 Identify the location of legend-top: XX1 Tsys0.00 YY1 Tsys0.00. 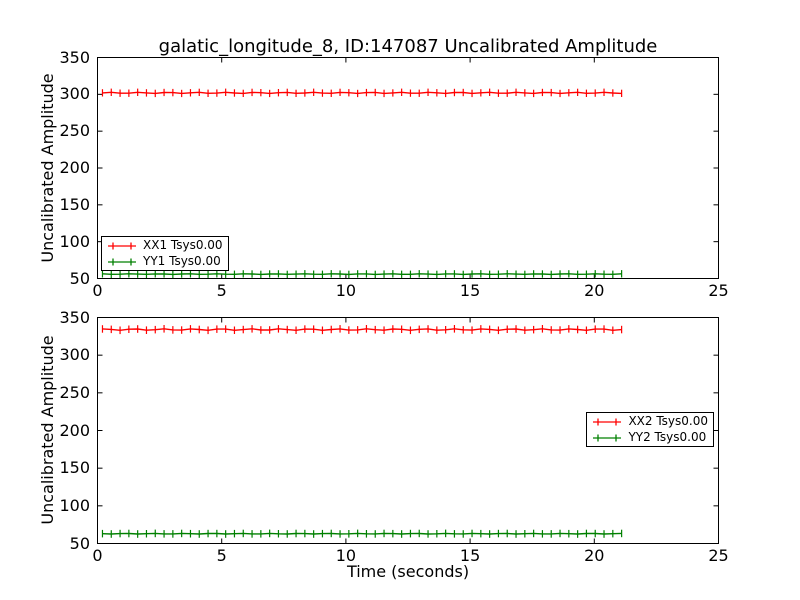
(165, 253).